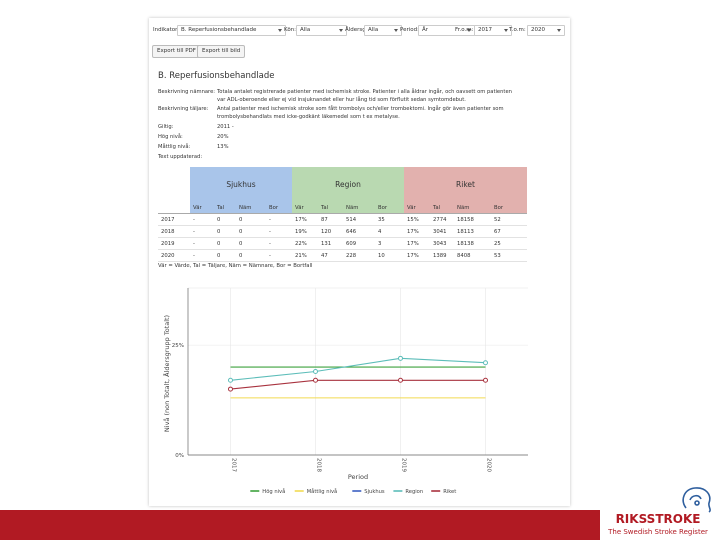  I want to click on filter-label: Period:, so click(410, 30).